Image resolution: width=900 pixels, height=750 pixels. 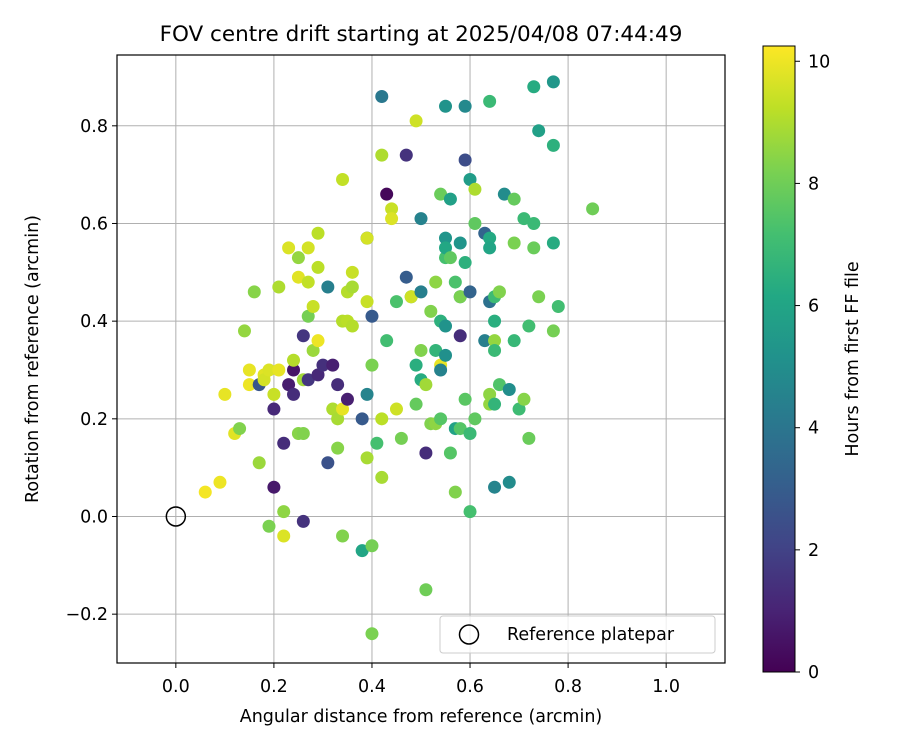 What do you see at coordinates (94, 517) in the screenshot?
I see `y-tick-label: 0.0` at bounding box center [94, 517].